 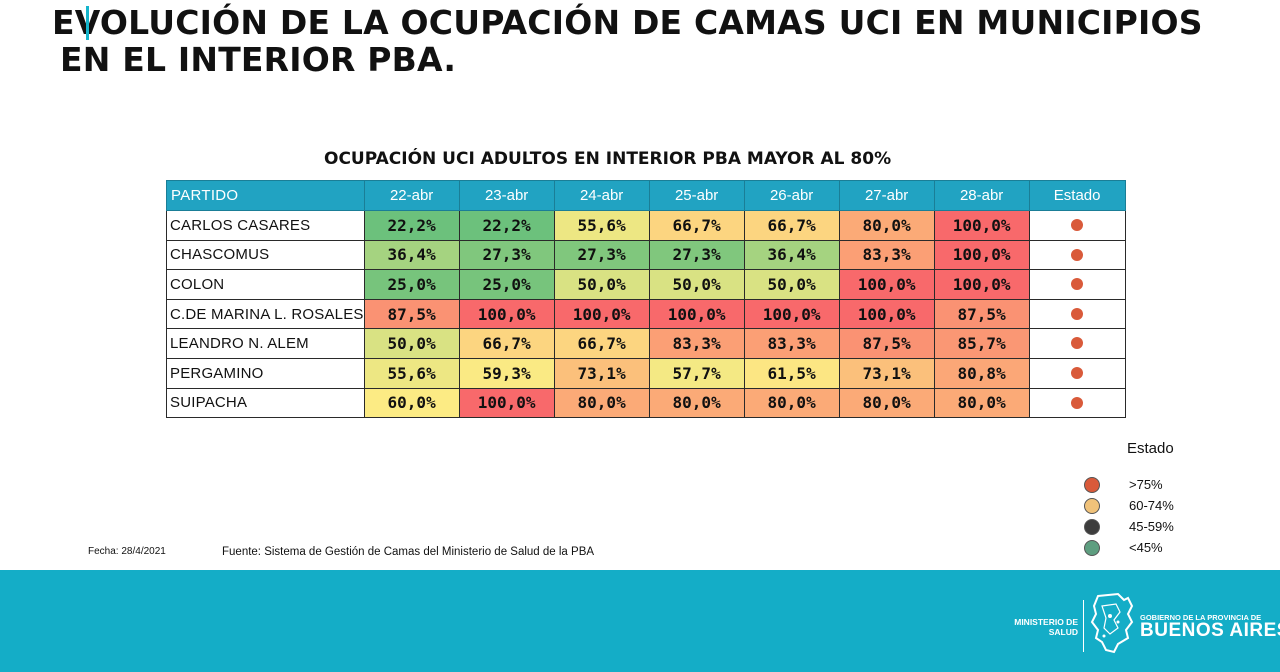 I want to click on legend-item: >75%, so click(x=1142, y=485).